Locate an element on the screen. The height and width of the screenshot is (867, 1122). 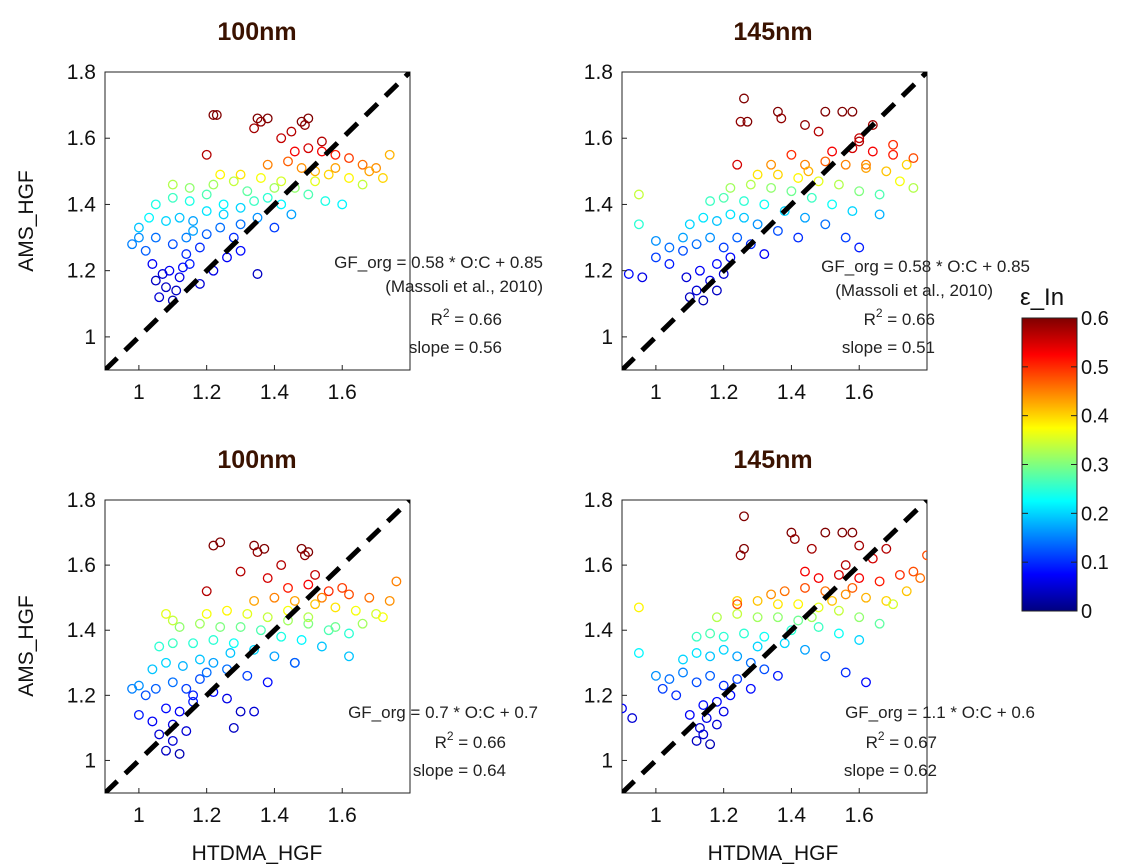
y-tick-label: 1.2 is located at coordinates (81, 695).